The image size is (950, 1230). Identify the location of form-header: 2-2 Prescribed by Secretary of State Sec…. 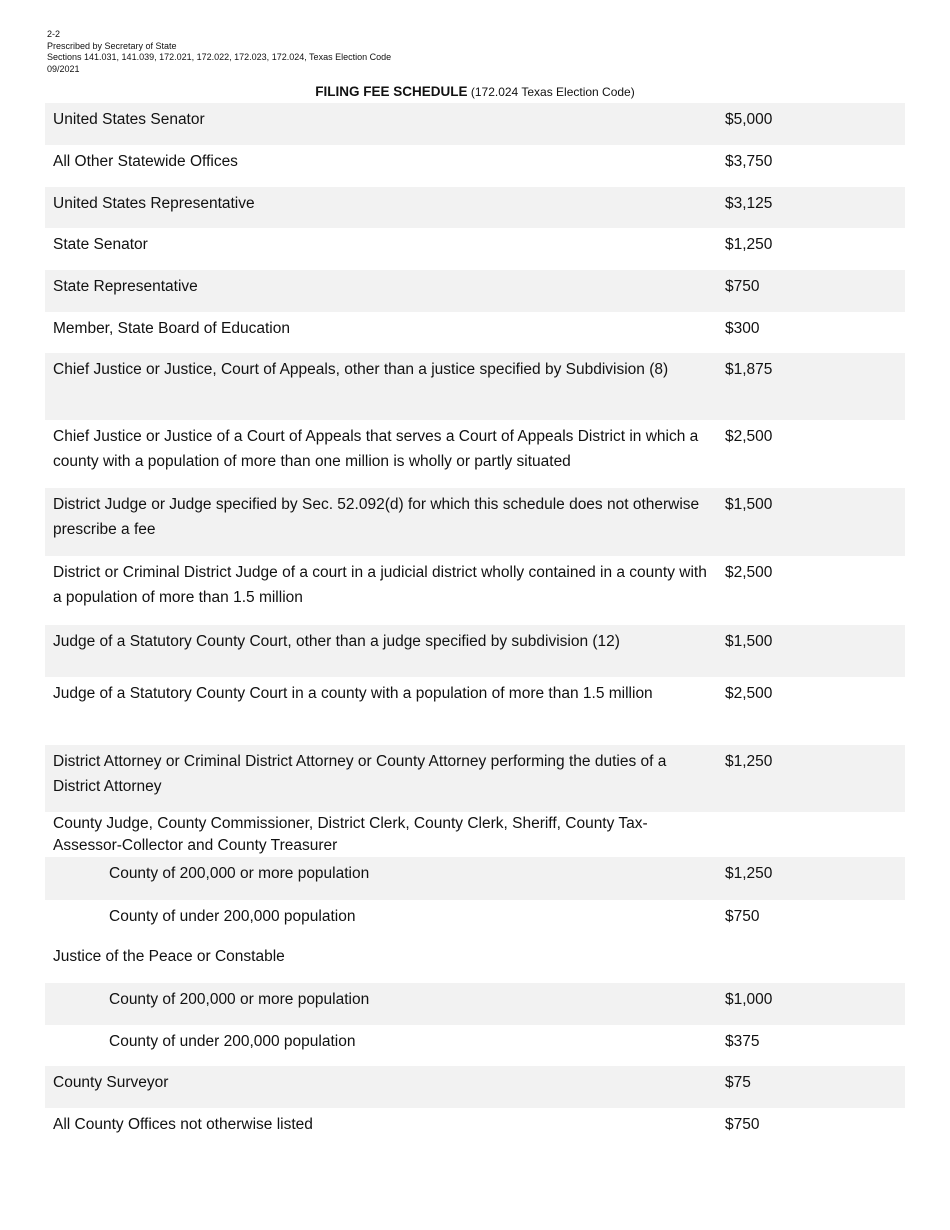
(219, 52).